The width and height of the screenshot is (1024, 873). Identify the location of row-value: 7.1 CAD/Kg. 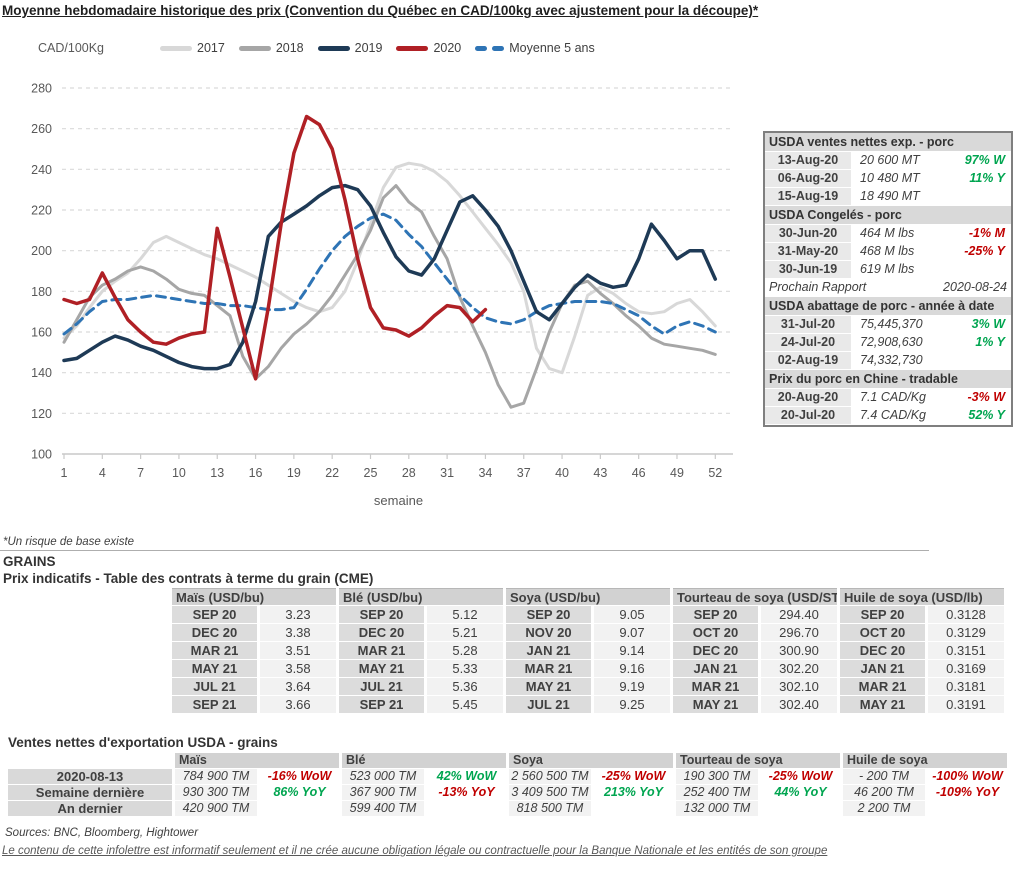
(893, 397).